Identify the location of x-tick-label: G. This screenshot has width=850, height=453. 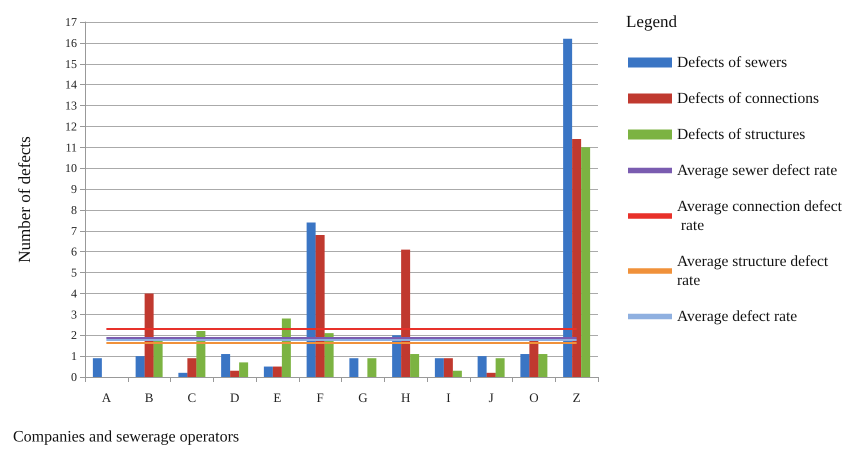
(363, 397).